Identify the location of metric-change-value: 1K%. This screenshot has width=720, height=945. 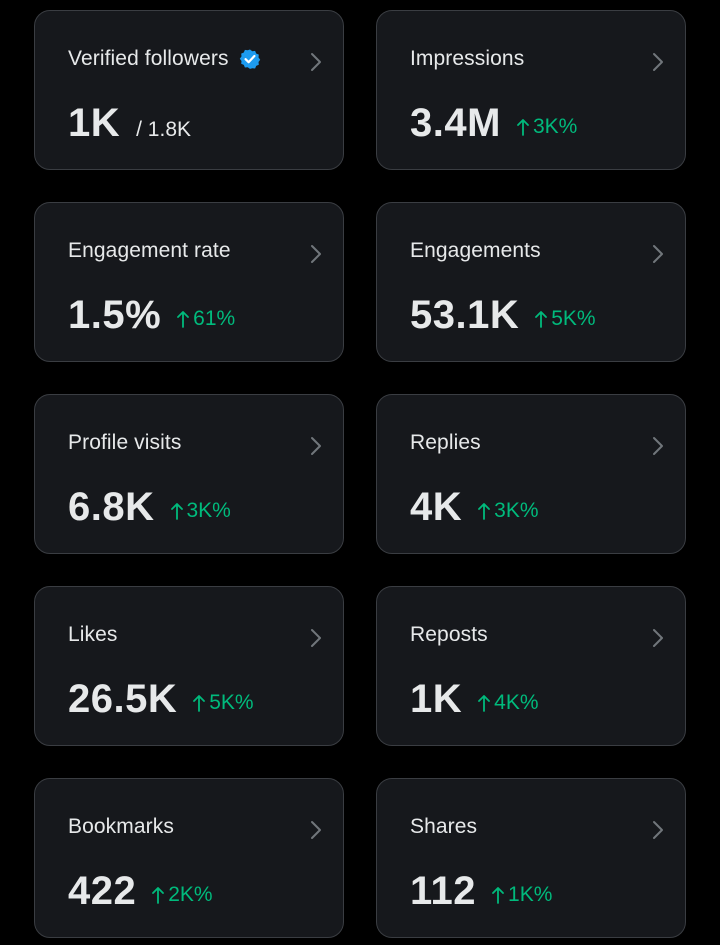
(530, 894).